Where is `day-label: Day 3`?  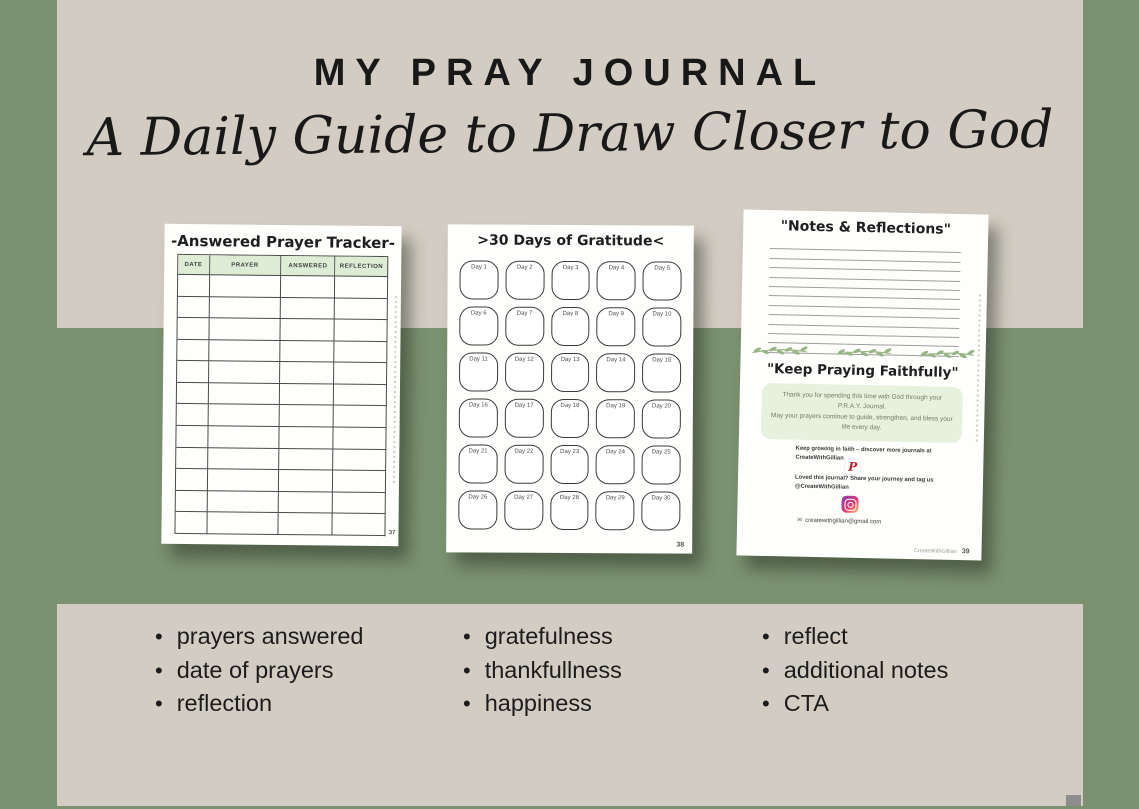 day-label: Day 3 is located at coordinates (570, 268).